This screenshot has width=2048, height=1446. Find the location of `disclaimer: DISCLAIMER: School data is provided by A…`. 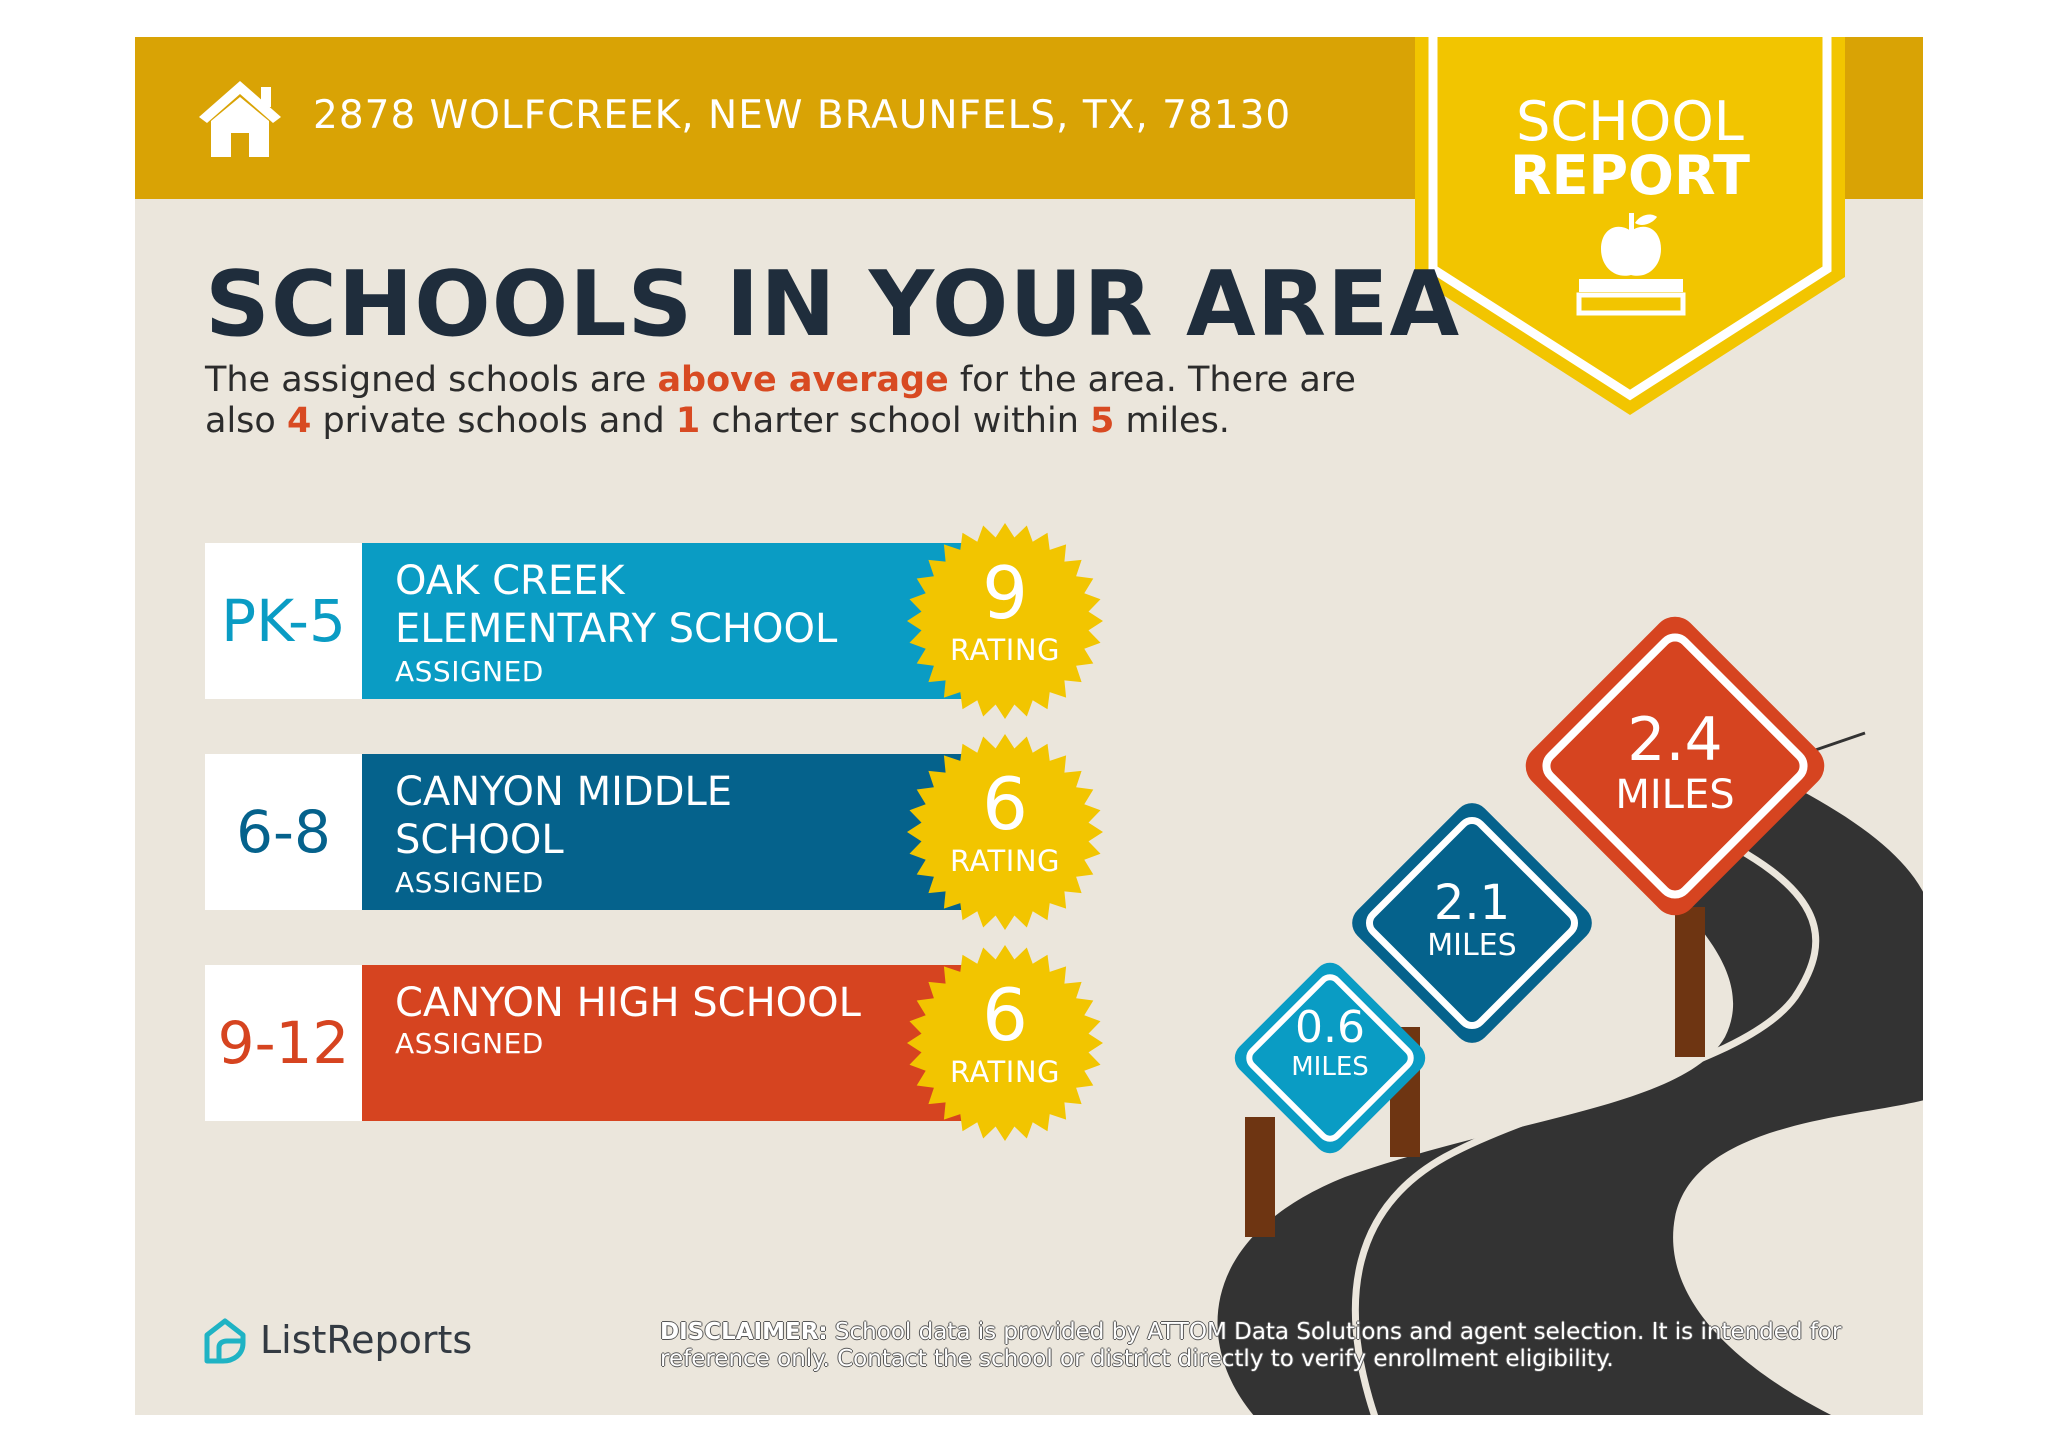

disclaimer: DISCLAIMER: School data is provided by A… is located at coordinates (1260, 1346).